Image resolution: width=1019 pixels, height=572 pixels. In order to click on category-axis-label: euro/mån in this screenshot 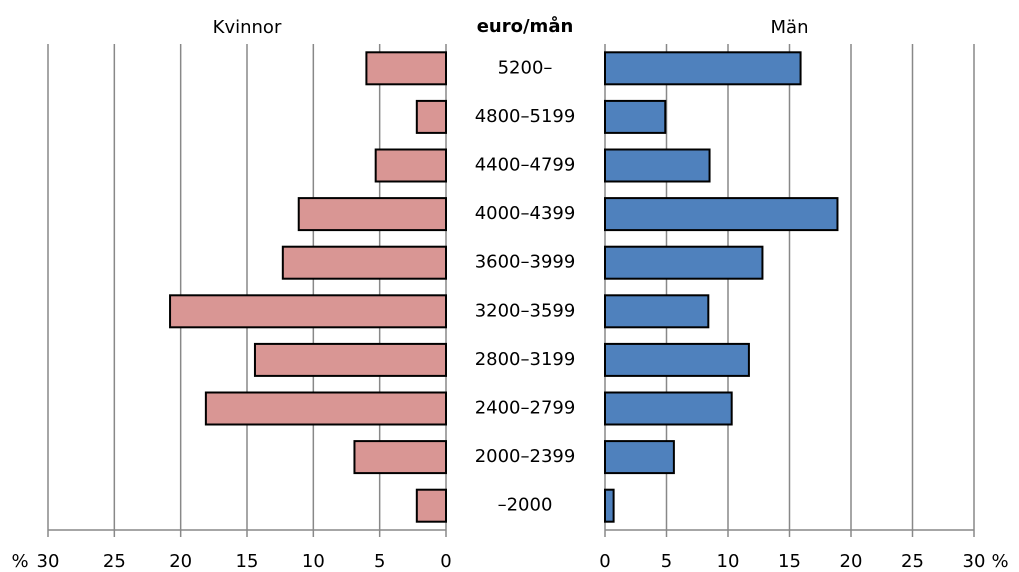, I will do `click(525, 26)`.